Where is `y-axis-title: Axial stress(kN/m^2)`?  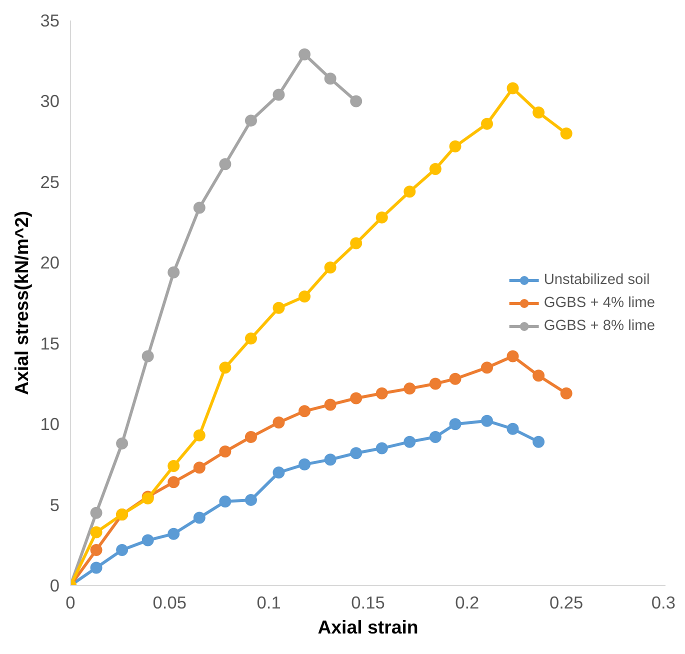
y-axis-title: Axial stress(kN/m^2) is located at coordinates (21, 303).